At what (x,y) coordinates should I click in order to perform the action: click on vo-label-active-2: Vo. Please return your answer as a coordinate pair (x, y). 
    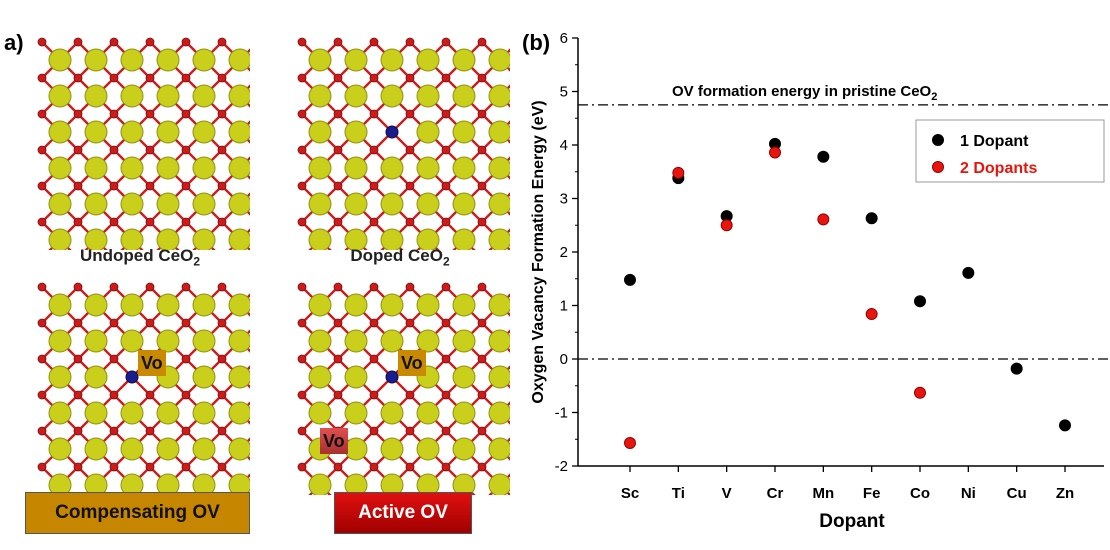
    Looking at the image, I should click on (334, 441).